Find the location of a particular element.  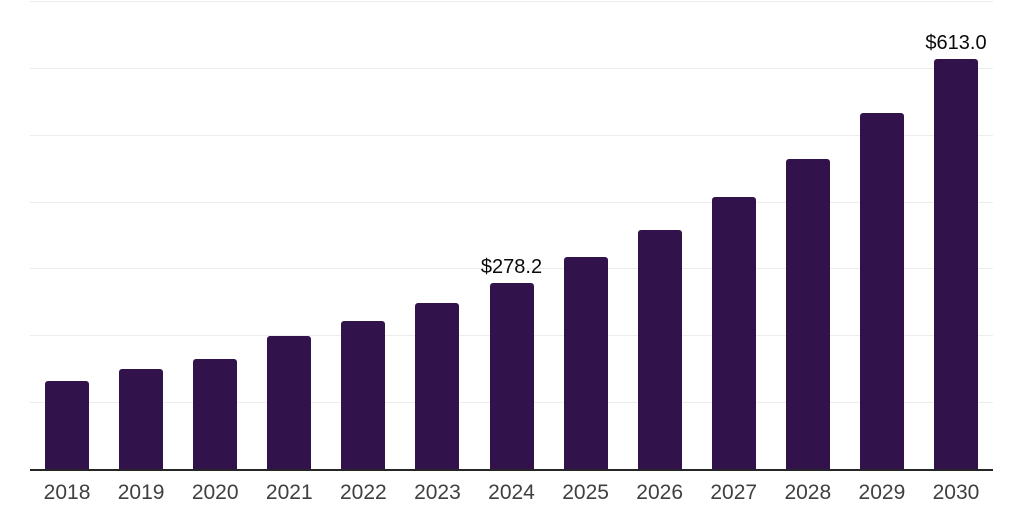

bar-2019 is located at coordinates (141, 419).